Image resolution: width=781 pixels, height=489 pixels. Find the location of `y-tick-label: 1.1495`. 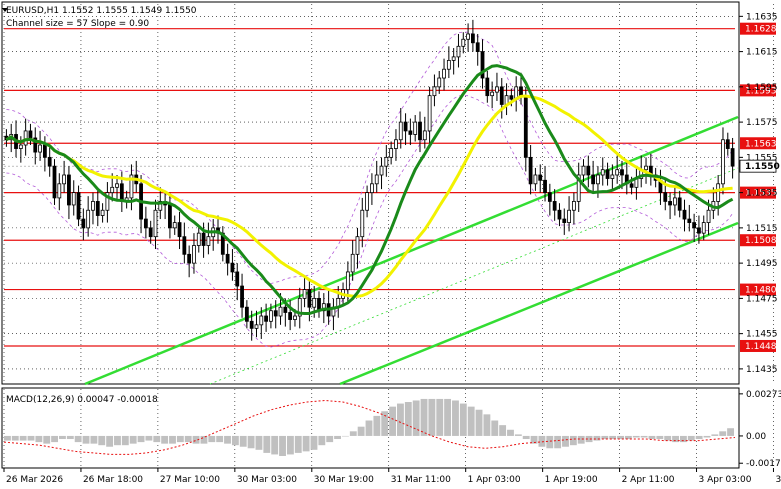

y-tick-label: 1.1495 is located at coordinates (762, 264).